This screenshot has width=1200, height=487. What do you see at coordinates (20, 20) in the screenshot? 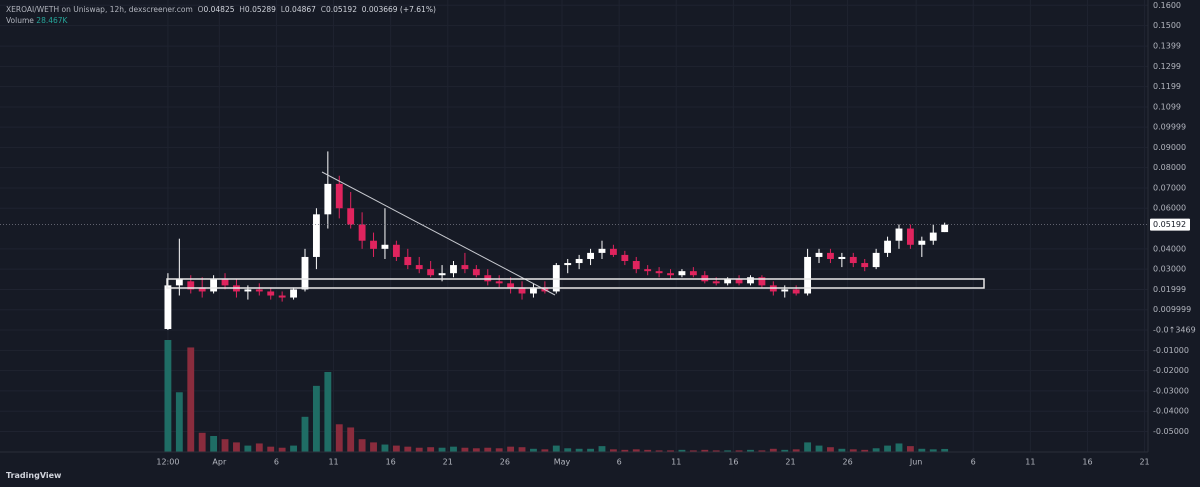
I see `volume-label: Volume` at bounding box center [20, 20].